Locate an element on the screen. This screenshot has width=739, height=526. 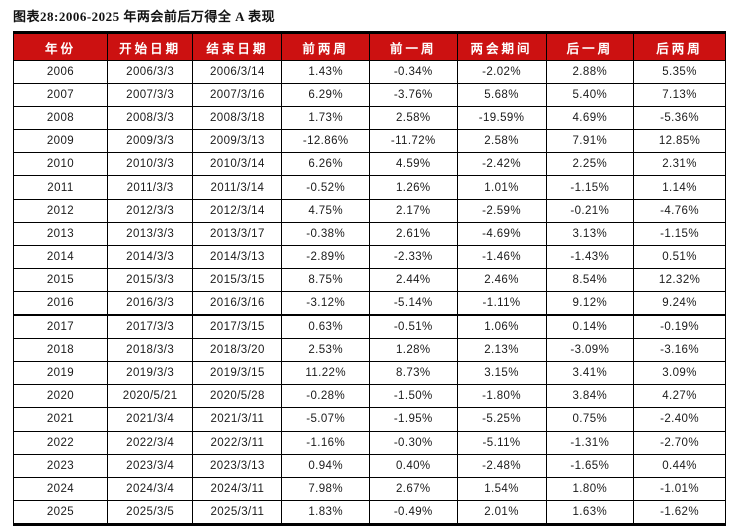
table-cell: 2.61% is located at coordinates (413, 233).